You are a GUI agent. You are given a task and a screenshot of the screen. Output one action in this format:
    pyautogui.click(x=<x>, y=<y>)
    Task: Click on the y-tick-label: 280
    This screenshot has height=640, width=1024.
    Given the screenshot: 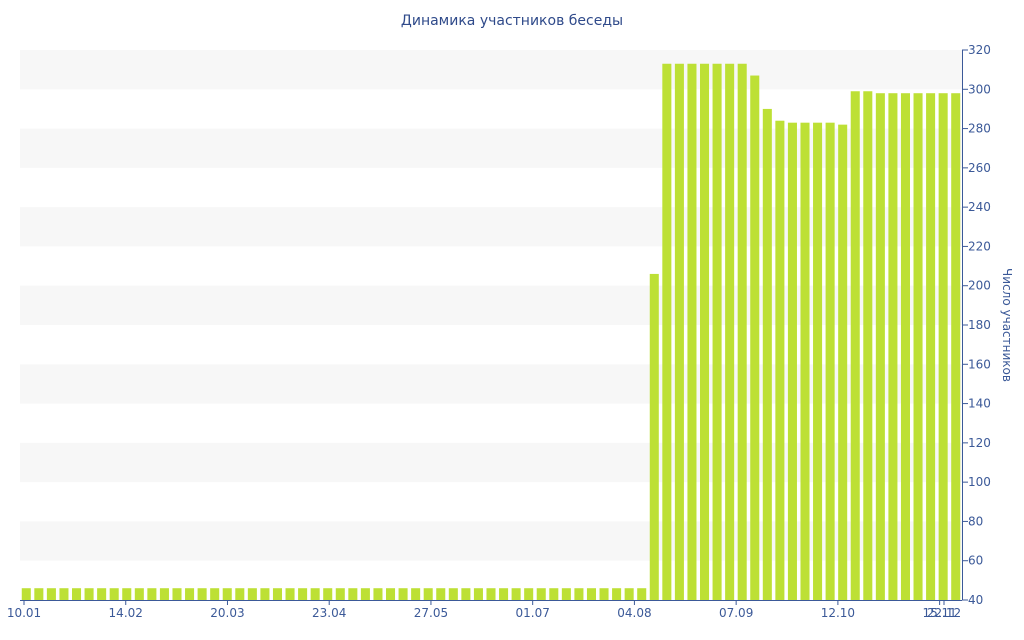 What is the action you would take?
    pyautogui.click(x=979, y=129)
    